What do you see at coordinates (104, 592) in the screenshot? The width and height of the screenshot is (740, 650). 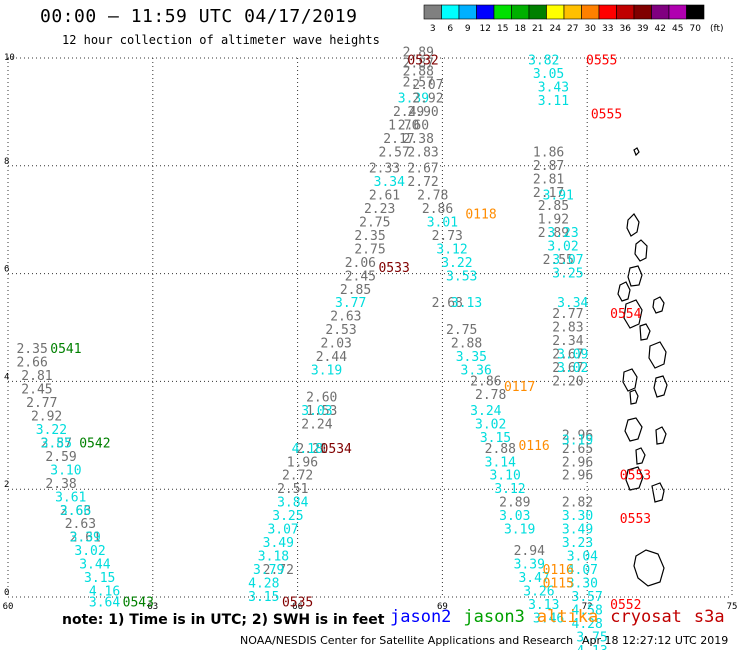 I see `pass-time-label: 4.16` at bounding box center [104, 592].